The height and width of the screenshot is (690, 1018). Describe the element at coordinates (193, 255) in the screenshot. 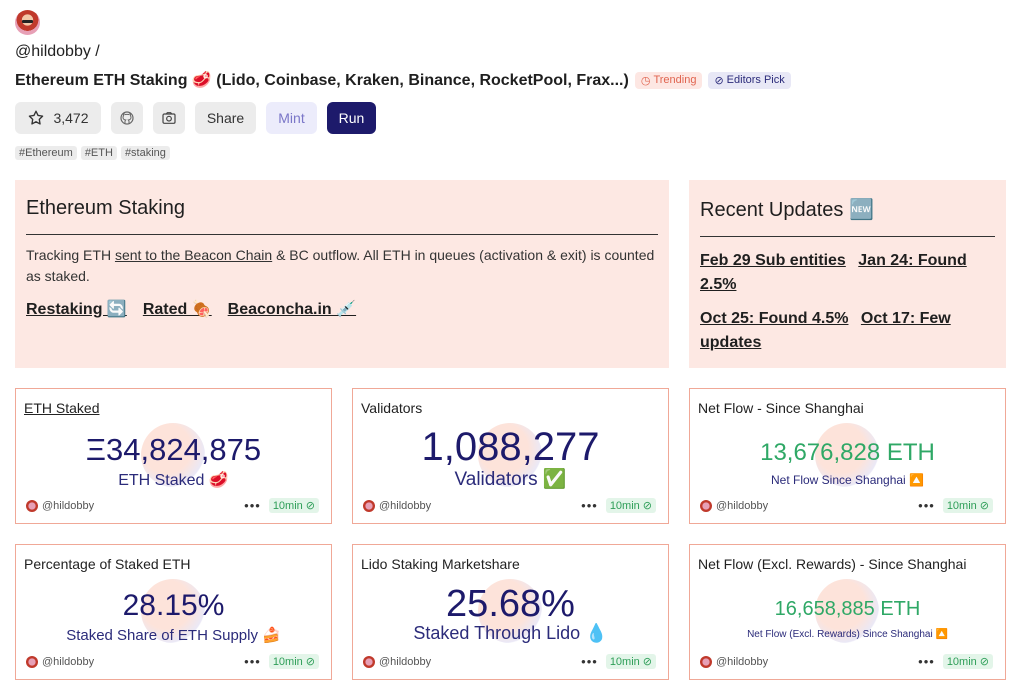

I see `beacon-chain-link: sent to the Beacon Chain` at that location.